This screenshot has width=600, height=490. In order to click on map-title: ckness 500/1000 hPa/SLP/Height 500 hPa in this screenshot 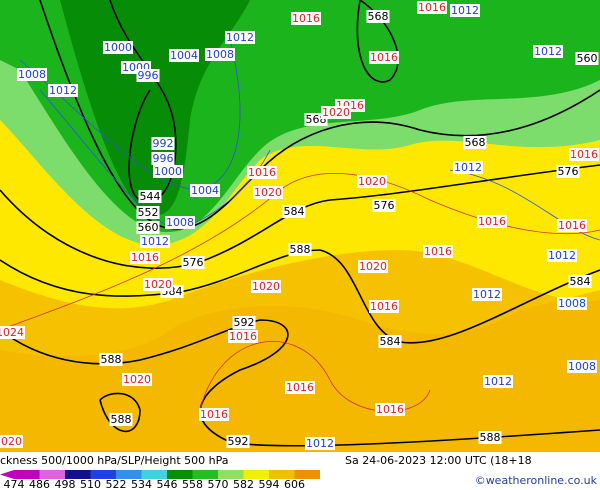, I will do `click(114, 460)`.